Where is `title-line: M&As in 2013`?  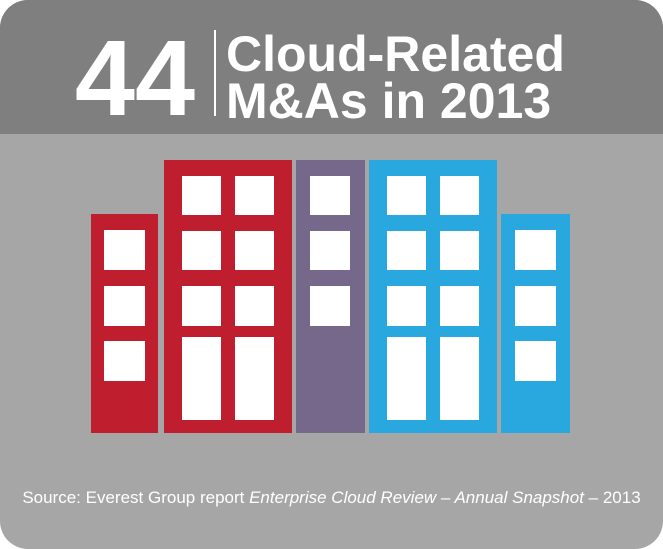 title-line: M&As in 2013 is located at coordinates (388, 101).